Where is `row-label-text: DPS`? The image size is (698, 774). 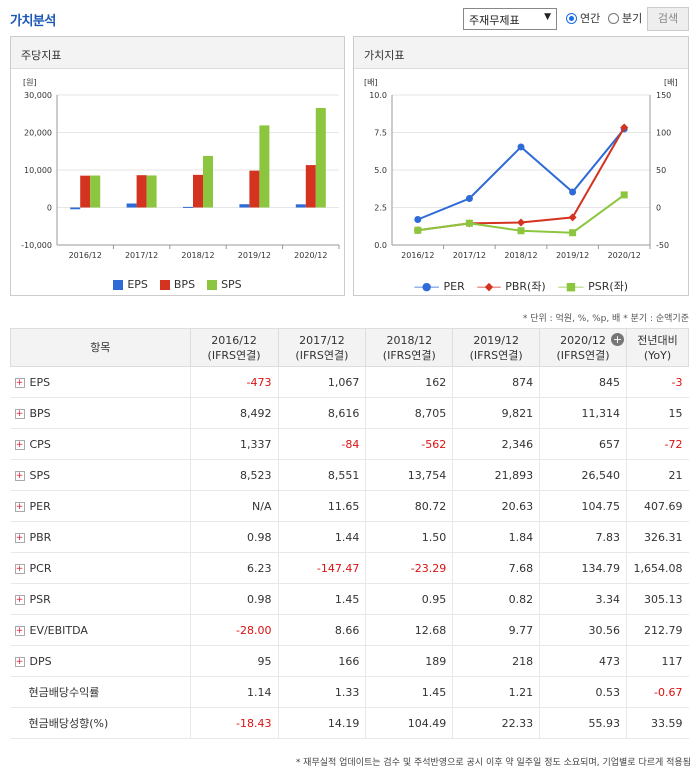
row-label-text: DPS is located at coordinates (40, 661).